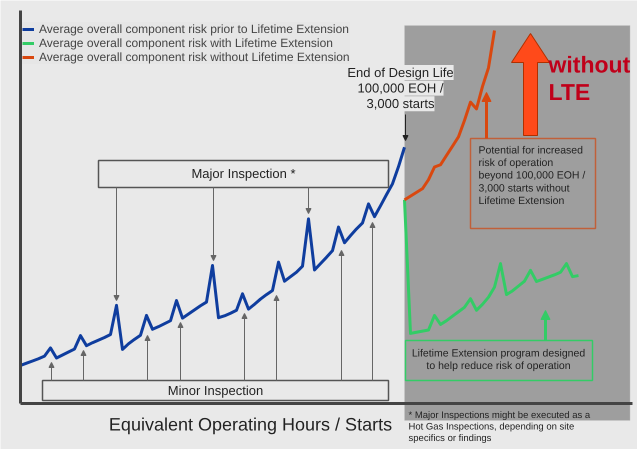  Describe the element at coordinates (243, 173) in the screenshot. I see `annotation: Major Inspection *` at that location.